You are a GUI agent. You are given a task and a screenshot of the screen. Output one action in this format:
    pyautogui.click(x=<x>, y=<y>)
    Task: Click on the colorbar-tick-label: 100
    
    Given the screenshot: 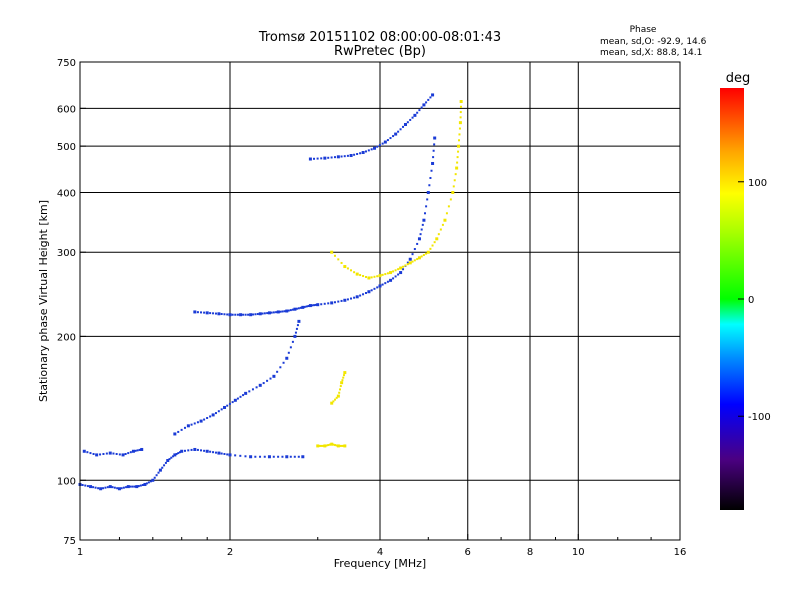 What is the action you would take?
    pyautogui.click(x=757, y=183)
    